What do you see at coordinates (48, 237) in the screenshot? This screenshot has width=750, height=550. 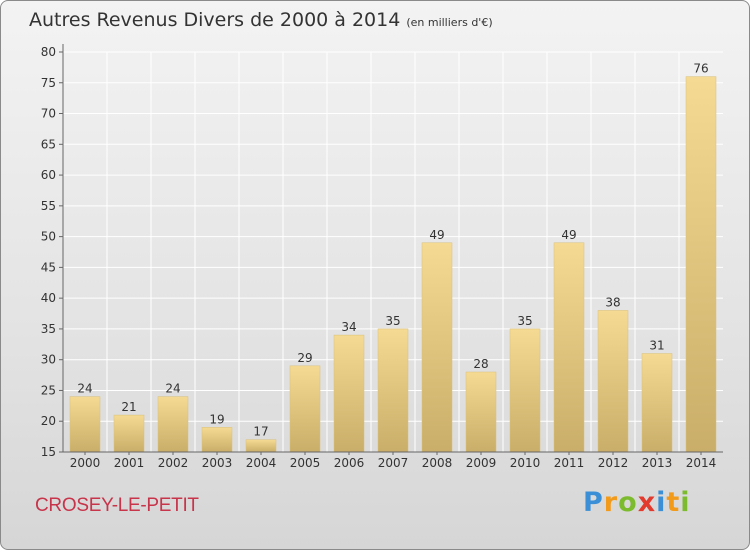 I see `y-tick-label: 50` at bounding box center [48, 237].